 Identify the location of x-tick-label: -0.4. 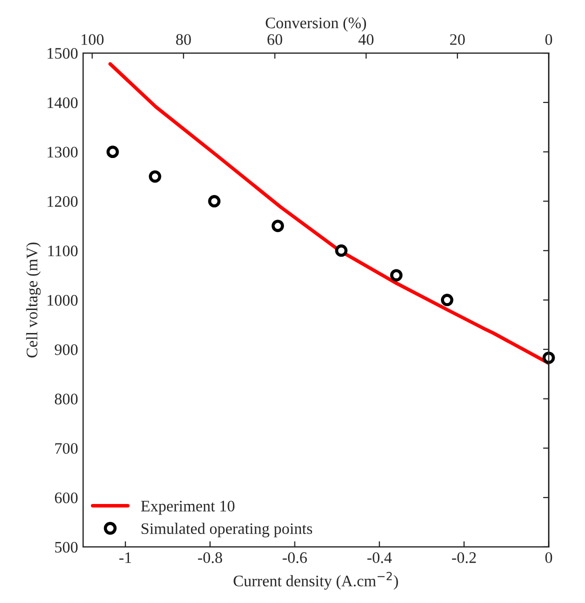
(379, 558).